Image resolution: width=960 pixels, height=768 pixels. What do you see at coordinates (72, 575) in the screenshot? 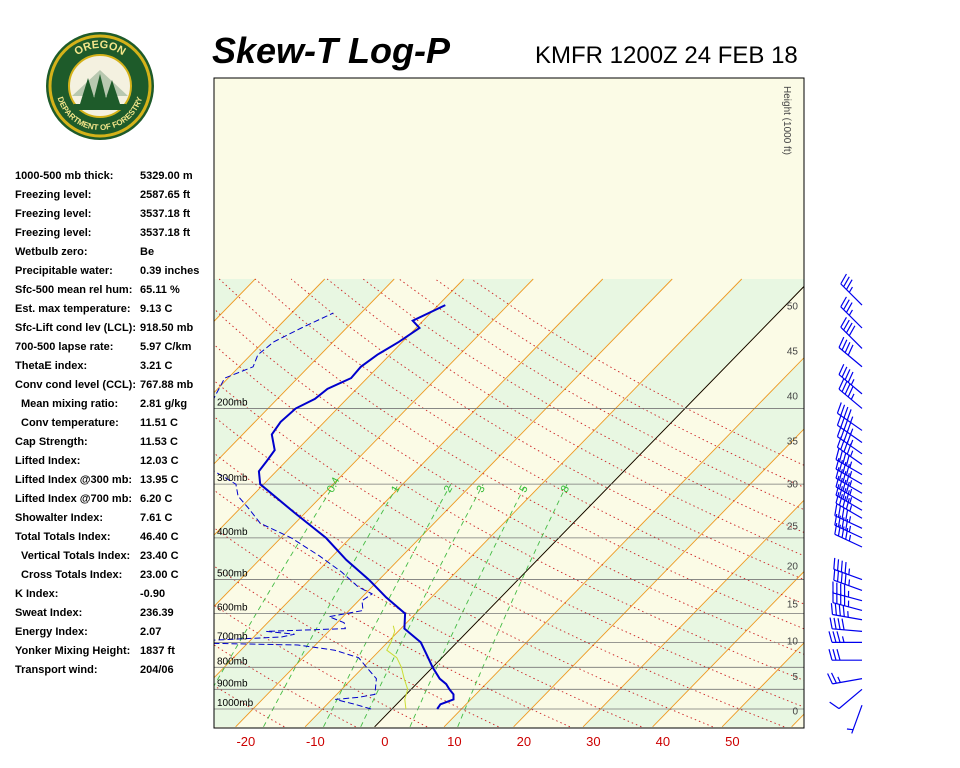
I see `stat-label: Cross Totals Index:` at bounding box center [72, 575].